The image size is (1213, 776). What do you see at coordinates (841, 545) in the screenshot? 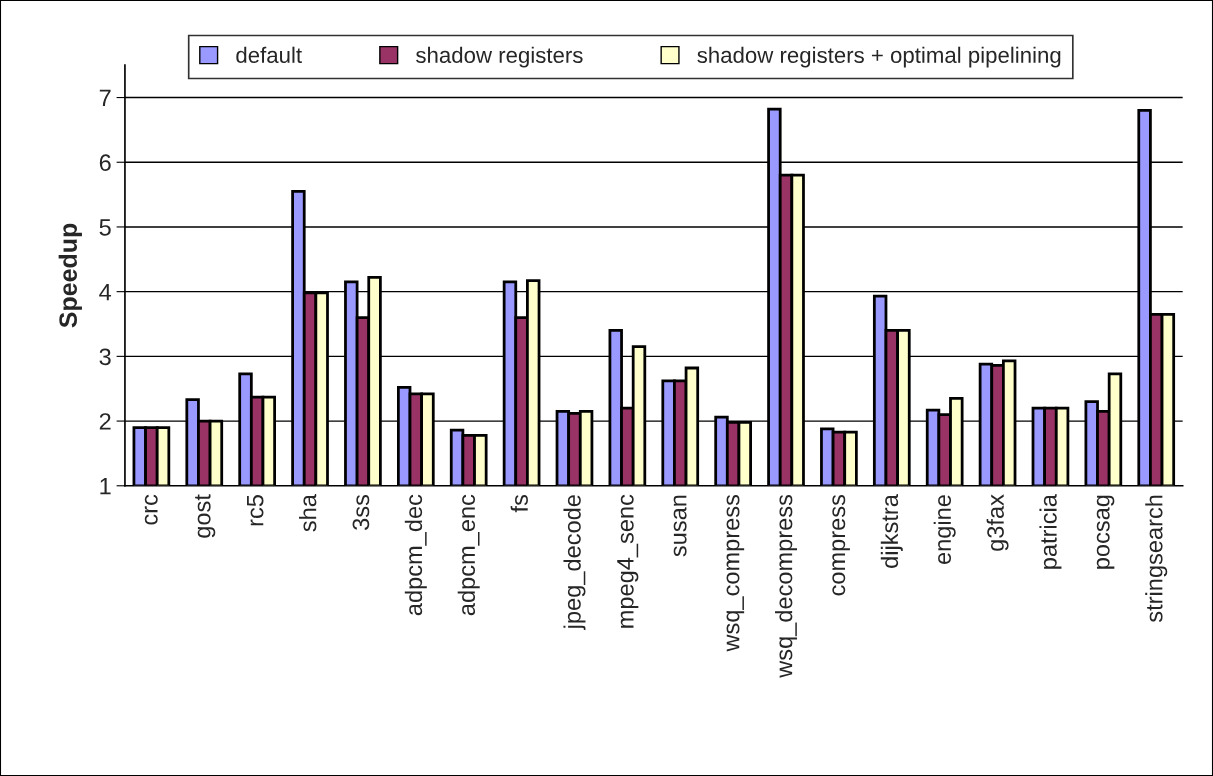
I see `x-tick-label: compress` at bounding box center [841, 545].